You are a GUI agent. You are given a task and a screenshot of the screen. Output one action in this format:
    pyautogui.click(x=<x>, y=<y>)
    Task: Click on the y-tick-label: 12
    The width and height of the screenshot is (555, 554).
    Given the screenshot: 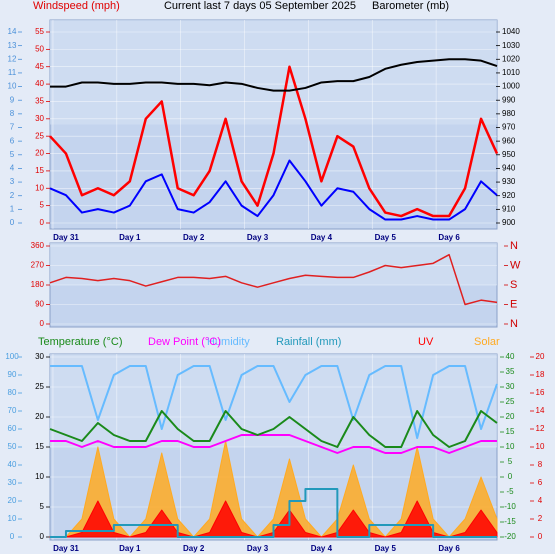 What is the action you would take?
    pyautogui.click(x=540, y=428)
    